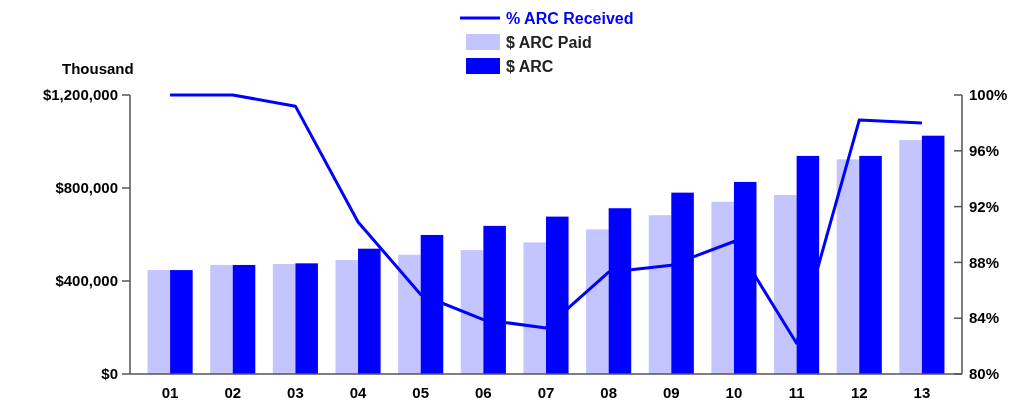 This screenshot has width=1021, height=409. What do you see at coordinates (86, 188) in the screenshot?
I see `y-tick-label: $800,000` at bounding box center [86, 188].